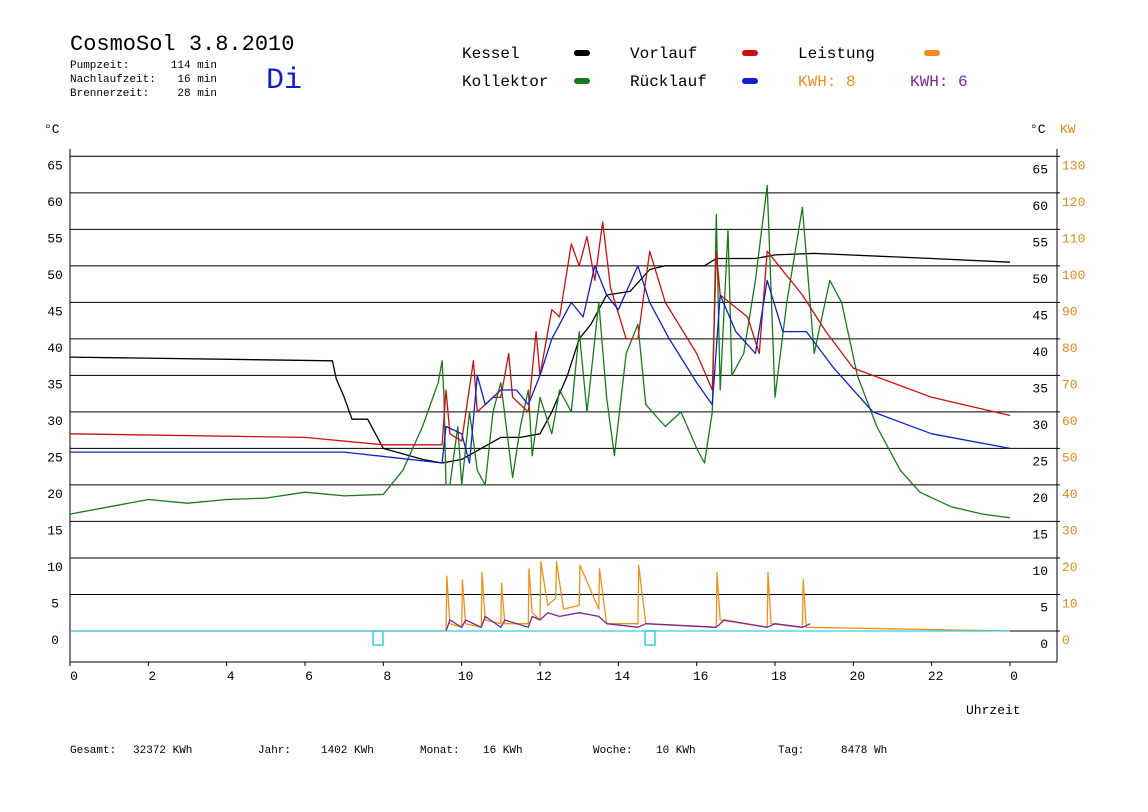 This screenshot has height=812, width=1148. What do you see at coordinates (613, 751) in the screenshot?
I see `total-label: Woche:` at bounding box center [613, 751].